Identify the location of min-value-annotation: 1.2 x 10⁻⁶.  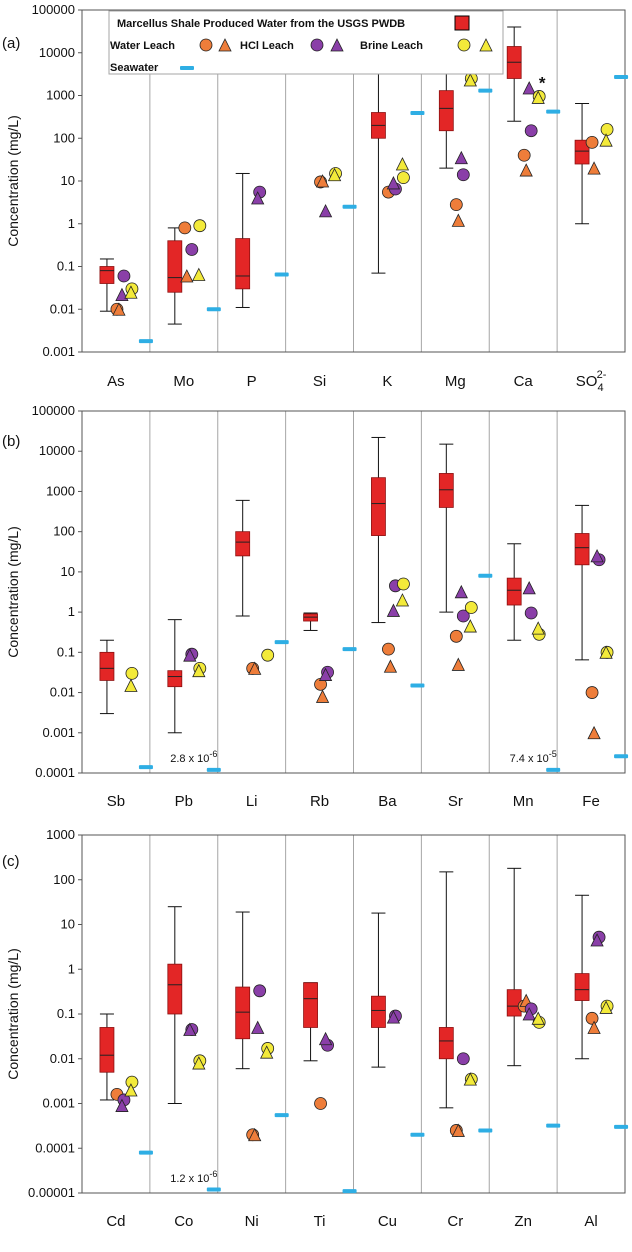
(193, 1177).